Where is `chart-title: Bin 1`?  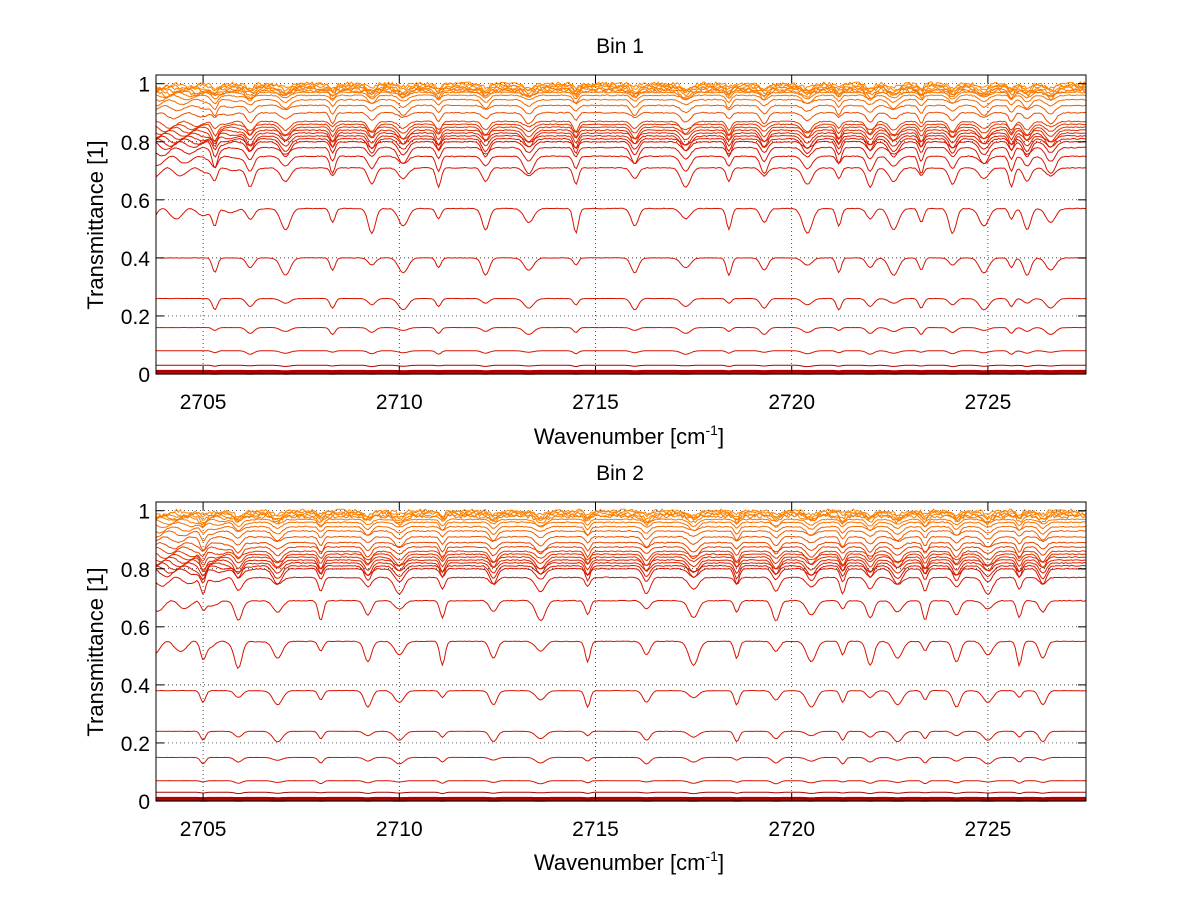 chart-title: Bin 1 is located at coordinates (620, 46).